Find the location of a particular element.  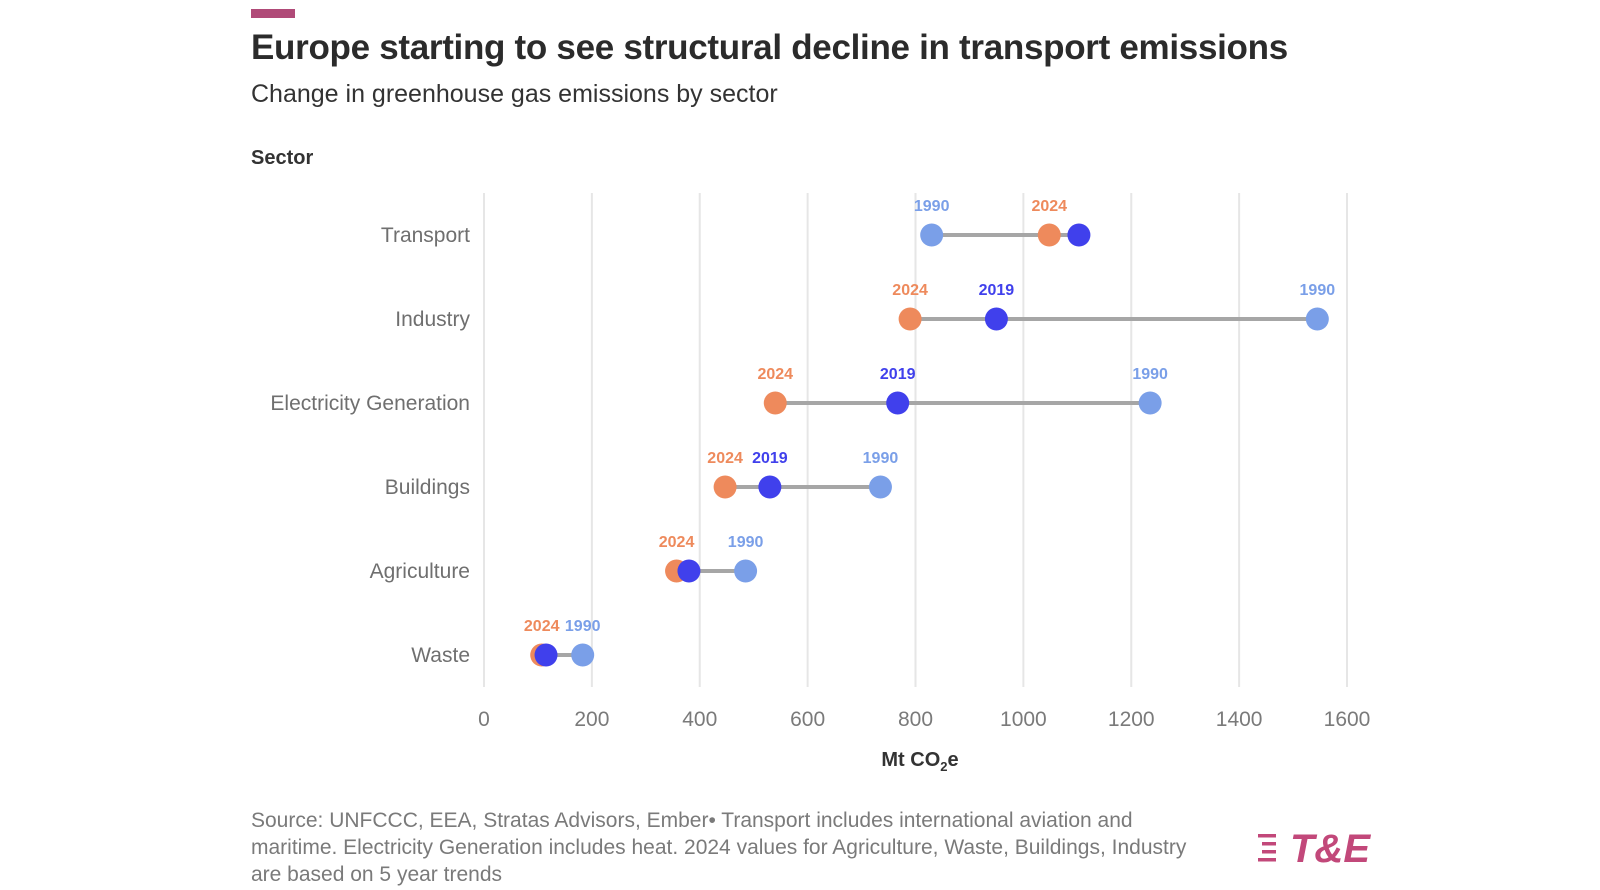

x-axis-title: Mt CO2e is located at coordinates (920, 761).